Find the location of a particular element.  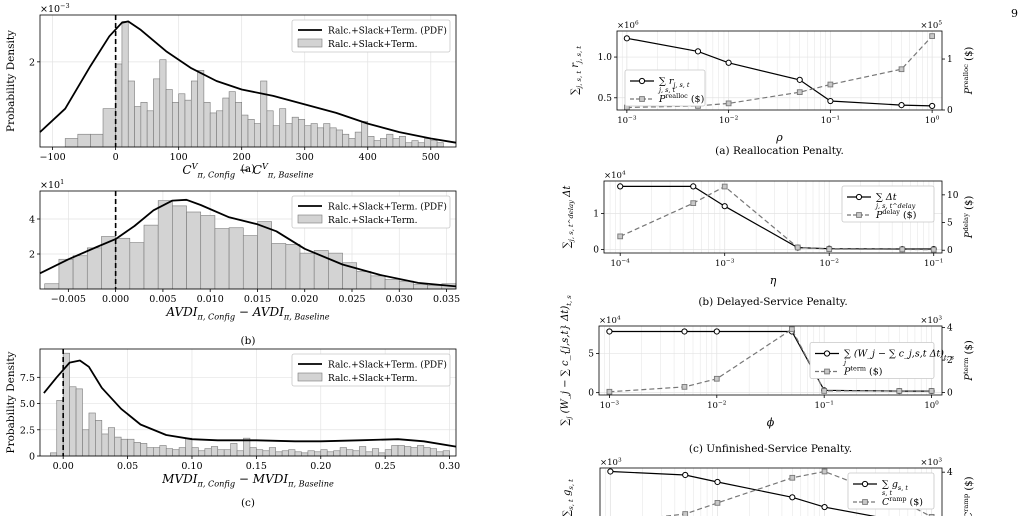

x-tick-label: 0.005 is located at coordinates (162, 299).